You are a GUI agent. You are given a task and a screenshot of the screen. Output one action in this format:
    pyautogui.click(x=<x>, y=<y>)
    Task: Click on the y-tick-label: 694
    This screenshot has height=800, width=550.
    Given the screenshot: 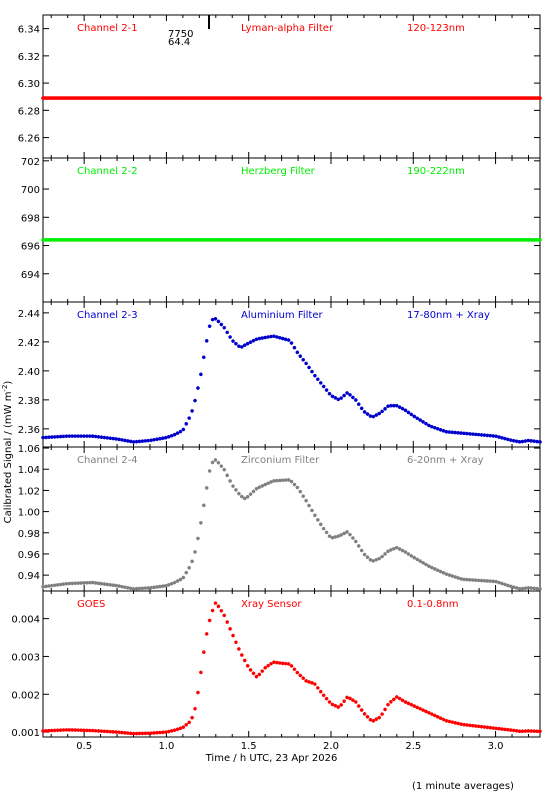 What is the action you would take?
    pyautogui.click(x=30, y=275)
    